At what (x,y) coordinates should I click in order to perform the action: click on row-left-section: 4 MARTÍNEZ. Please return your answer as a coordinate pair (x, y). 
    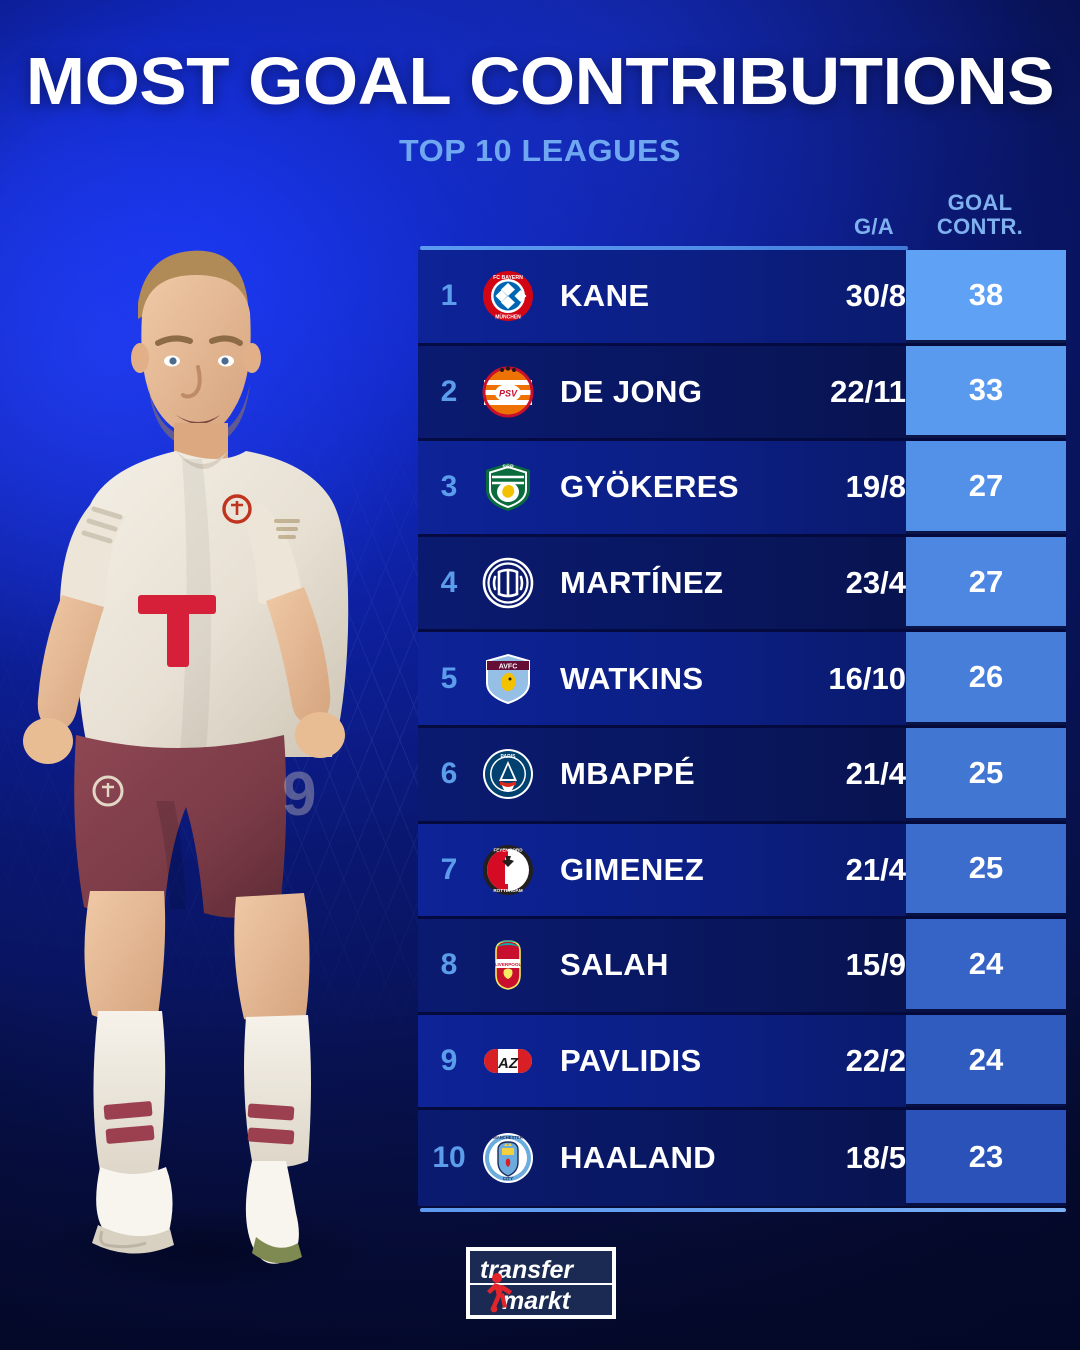
    Looking at the image, I should click on (662, 583).